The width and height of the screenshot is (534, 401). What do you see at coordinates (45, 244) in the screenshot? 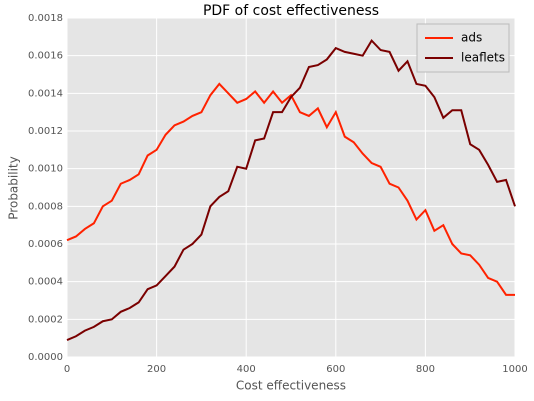
I see `y-tick-label: 0.0006` at bounding box center [45, 244].